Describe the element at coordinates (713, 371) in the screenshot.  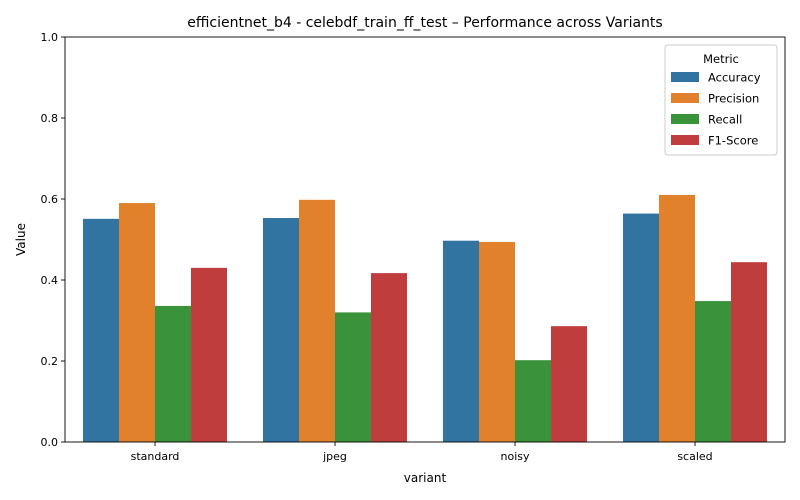
I see `bar-scaled-recall` at that location.